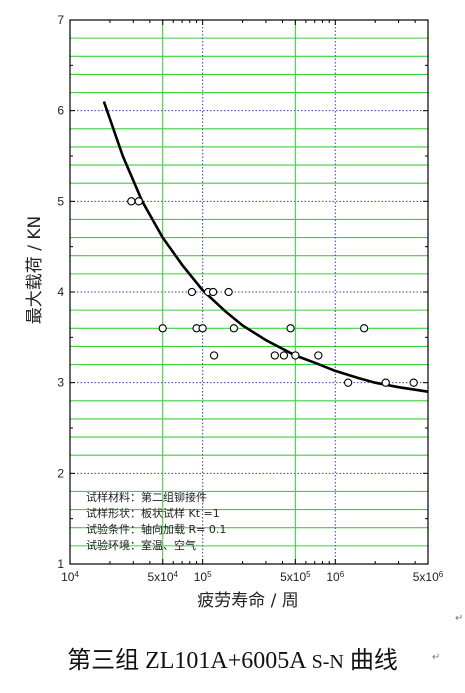 The width and height of the screenshot is (465, 693). I want to click on annotation-line: 试样形状：板状试样 Kt =1, so click(153, 513).